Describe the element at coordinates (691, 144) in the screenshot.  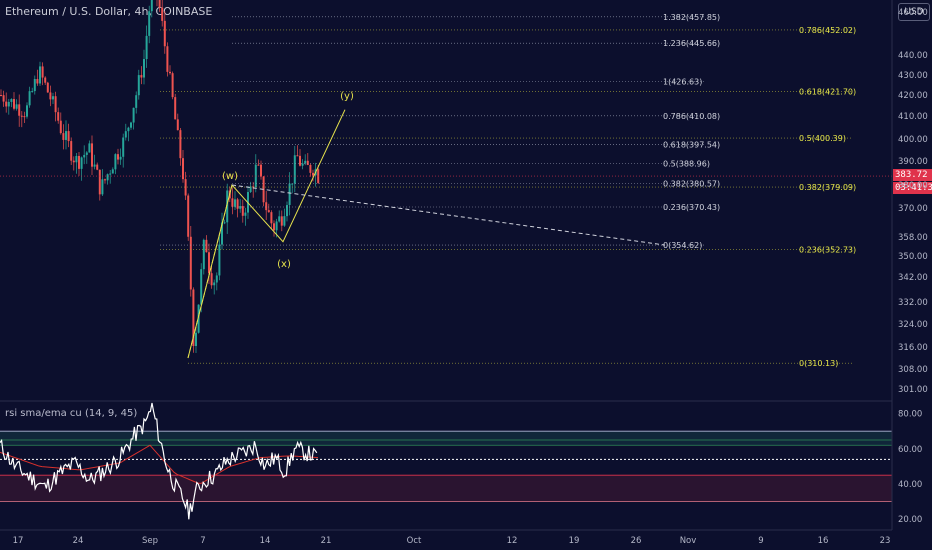
I see `fib-label-white: 0.618(397.54)` at that location.